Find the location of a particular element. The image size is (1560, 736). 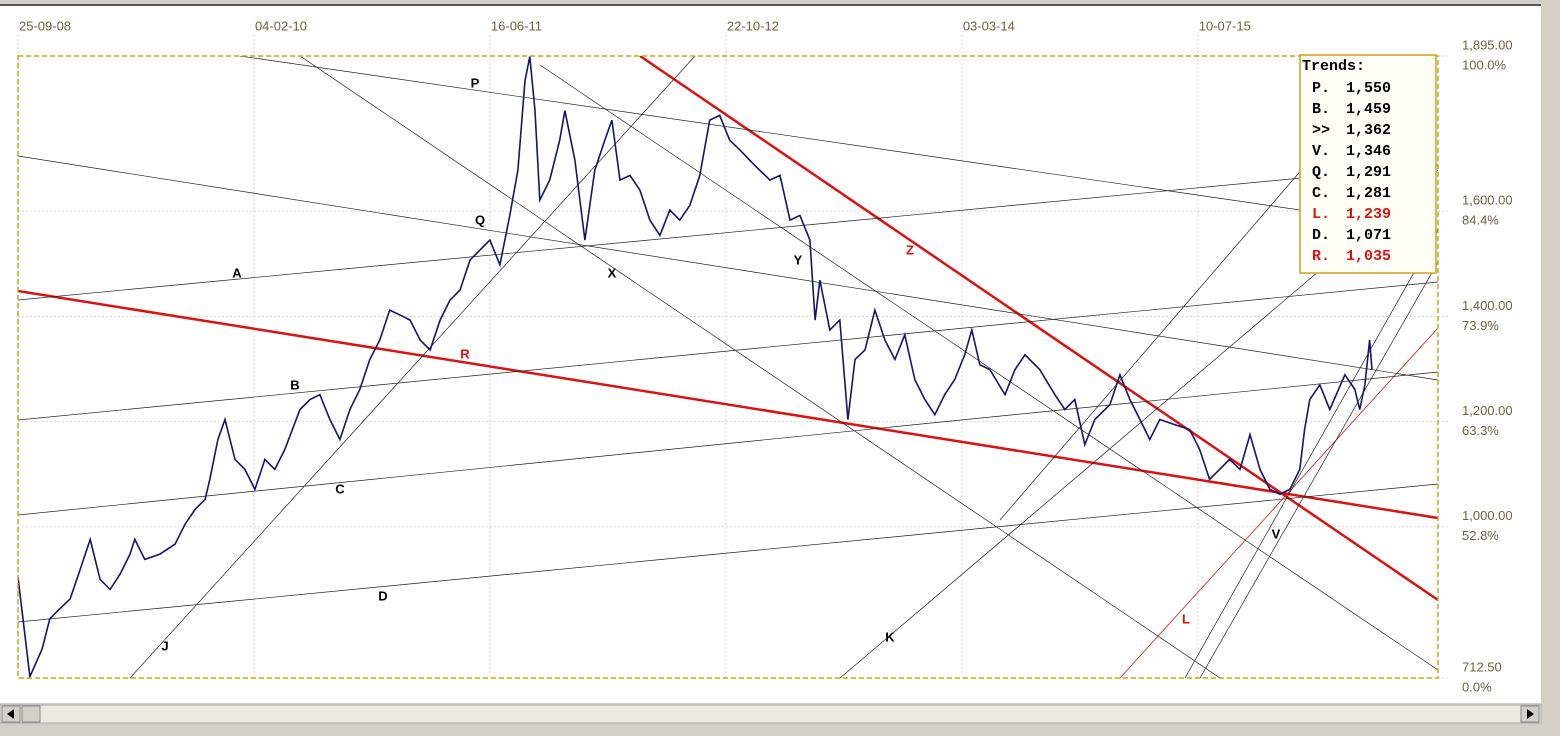

trend-label: L. is located at coordinates (1321, 214).